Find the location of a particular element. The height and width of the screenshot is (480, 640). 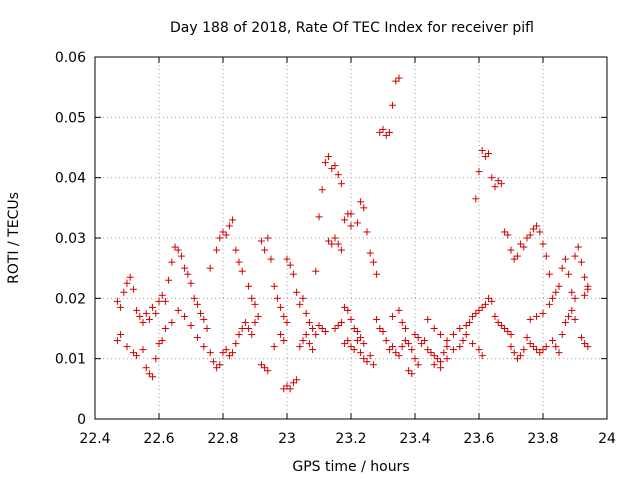

y-axis-label: ROTI / TECUs is located at coordinates (14, 238).